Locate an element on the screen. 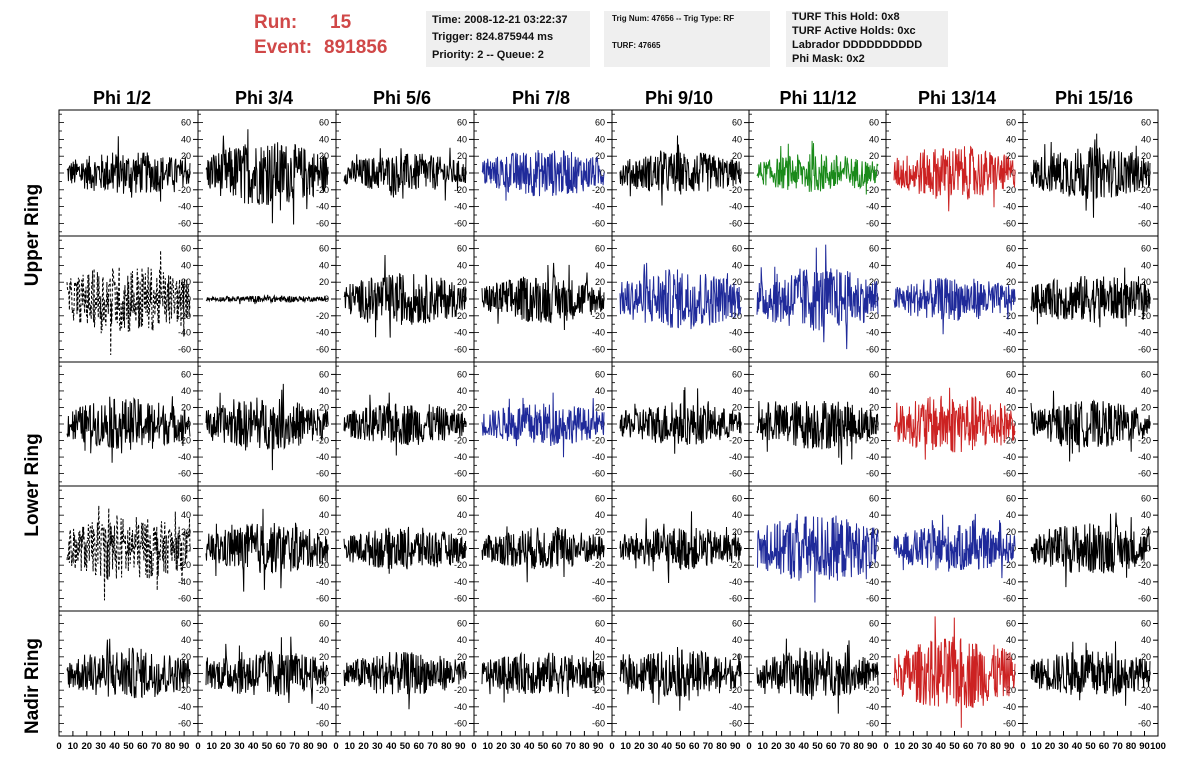 This screenshot has height=772, width=1196. column-header-phi-9-10: Phi 9/10 is located at coordinates (679, 98).